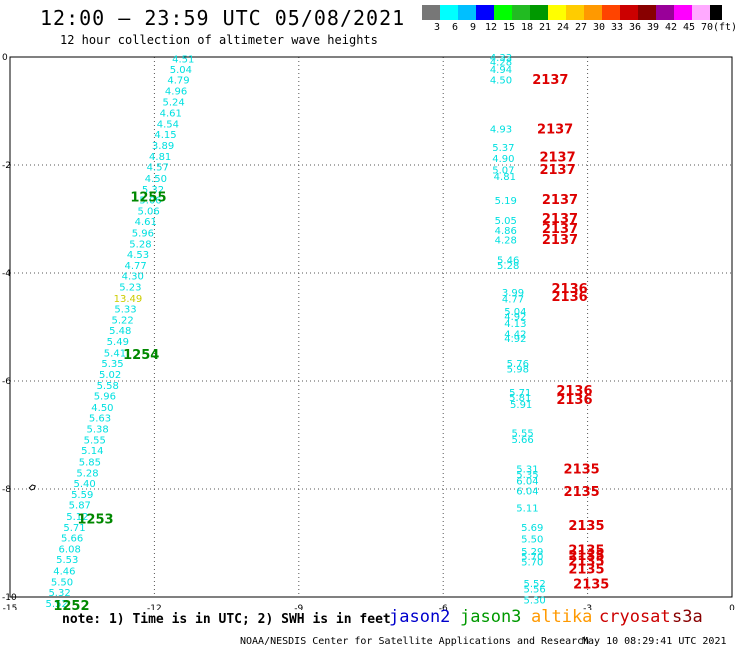  I want to click on swh-label-right: 5.66, so click(522, 440).